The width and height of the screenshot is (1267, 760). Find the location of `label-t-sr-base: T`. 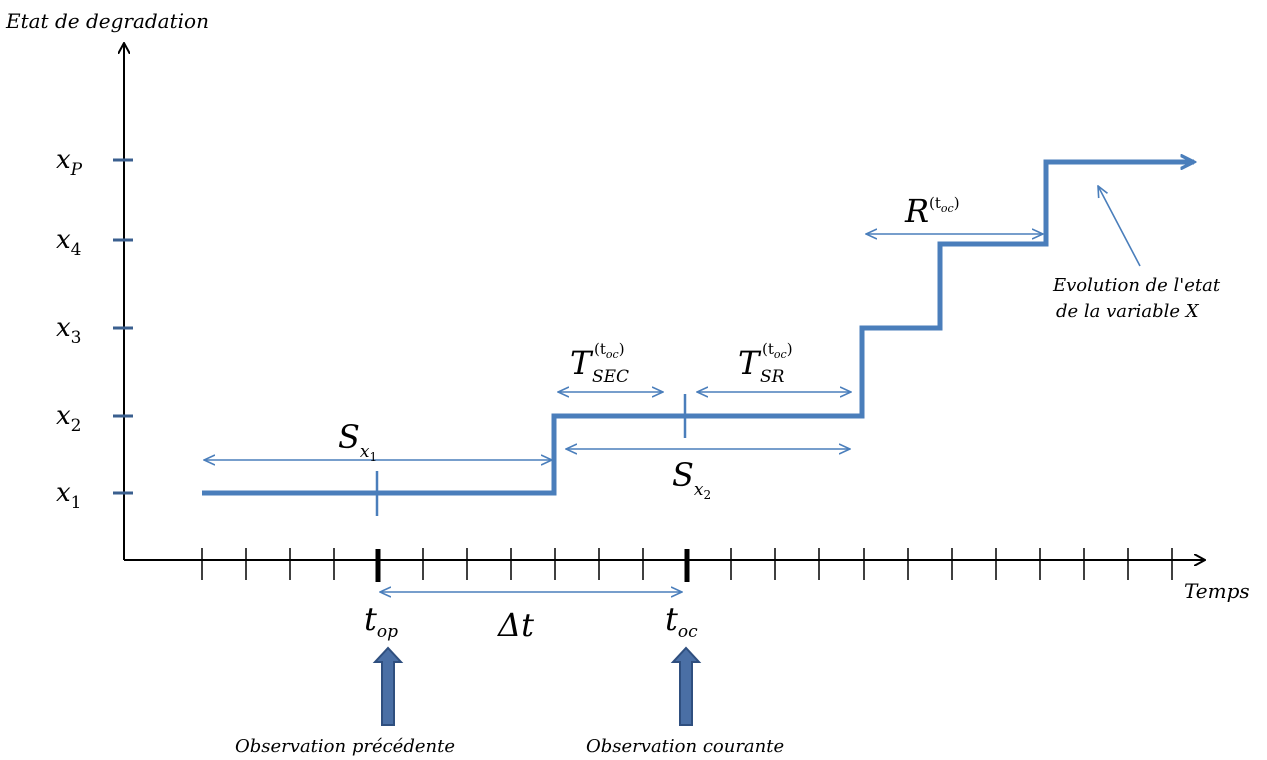

label-t-sr-base: T is located at coordinates (750, 363).